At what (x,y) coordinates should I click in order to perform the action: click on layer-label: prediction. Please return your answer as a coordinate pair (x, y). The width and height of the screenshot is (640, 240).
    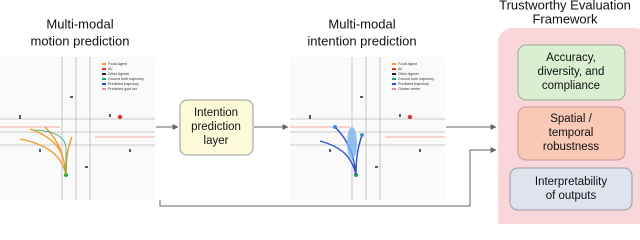
    Looking at the image, I should click on (216, 127).